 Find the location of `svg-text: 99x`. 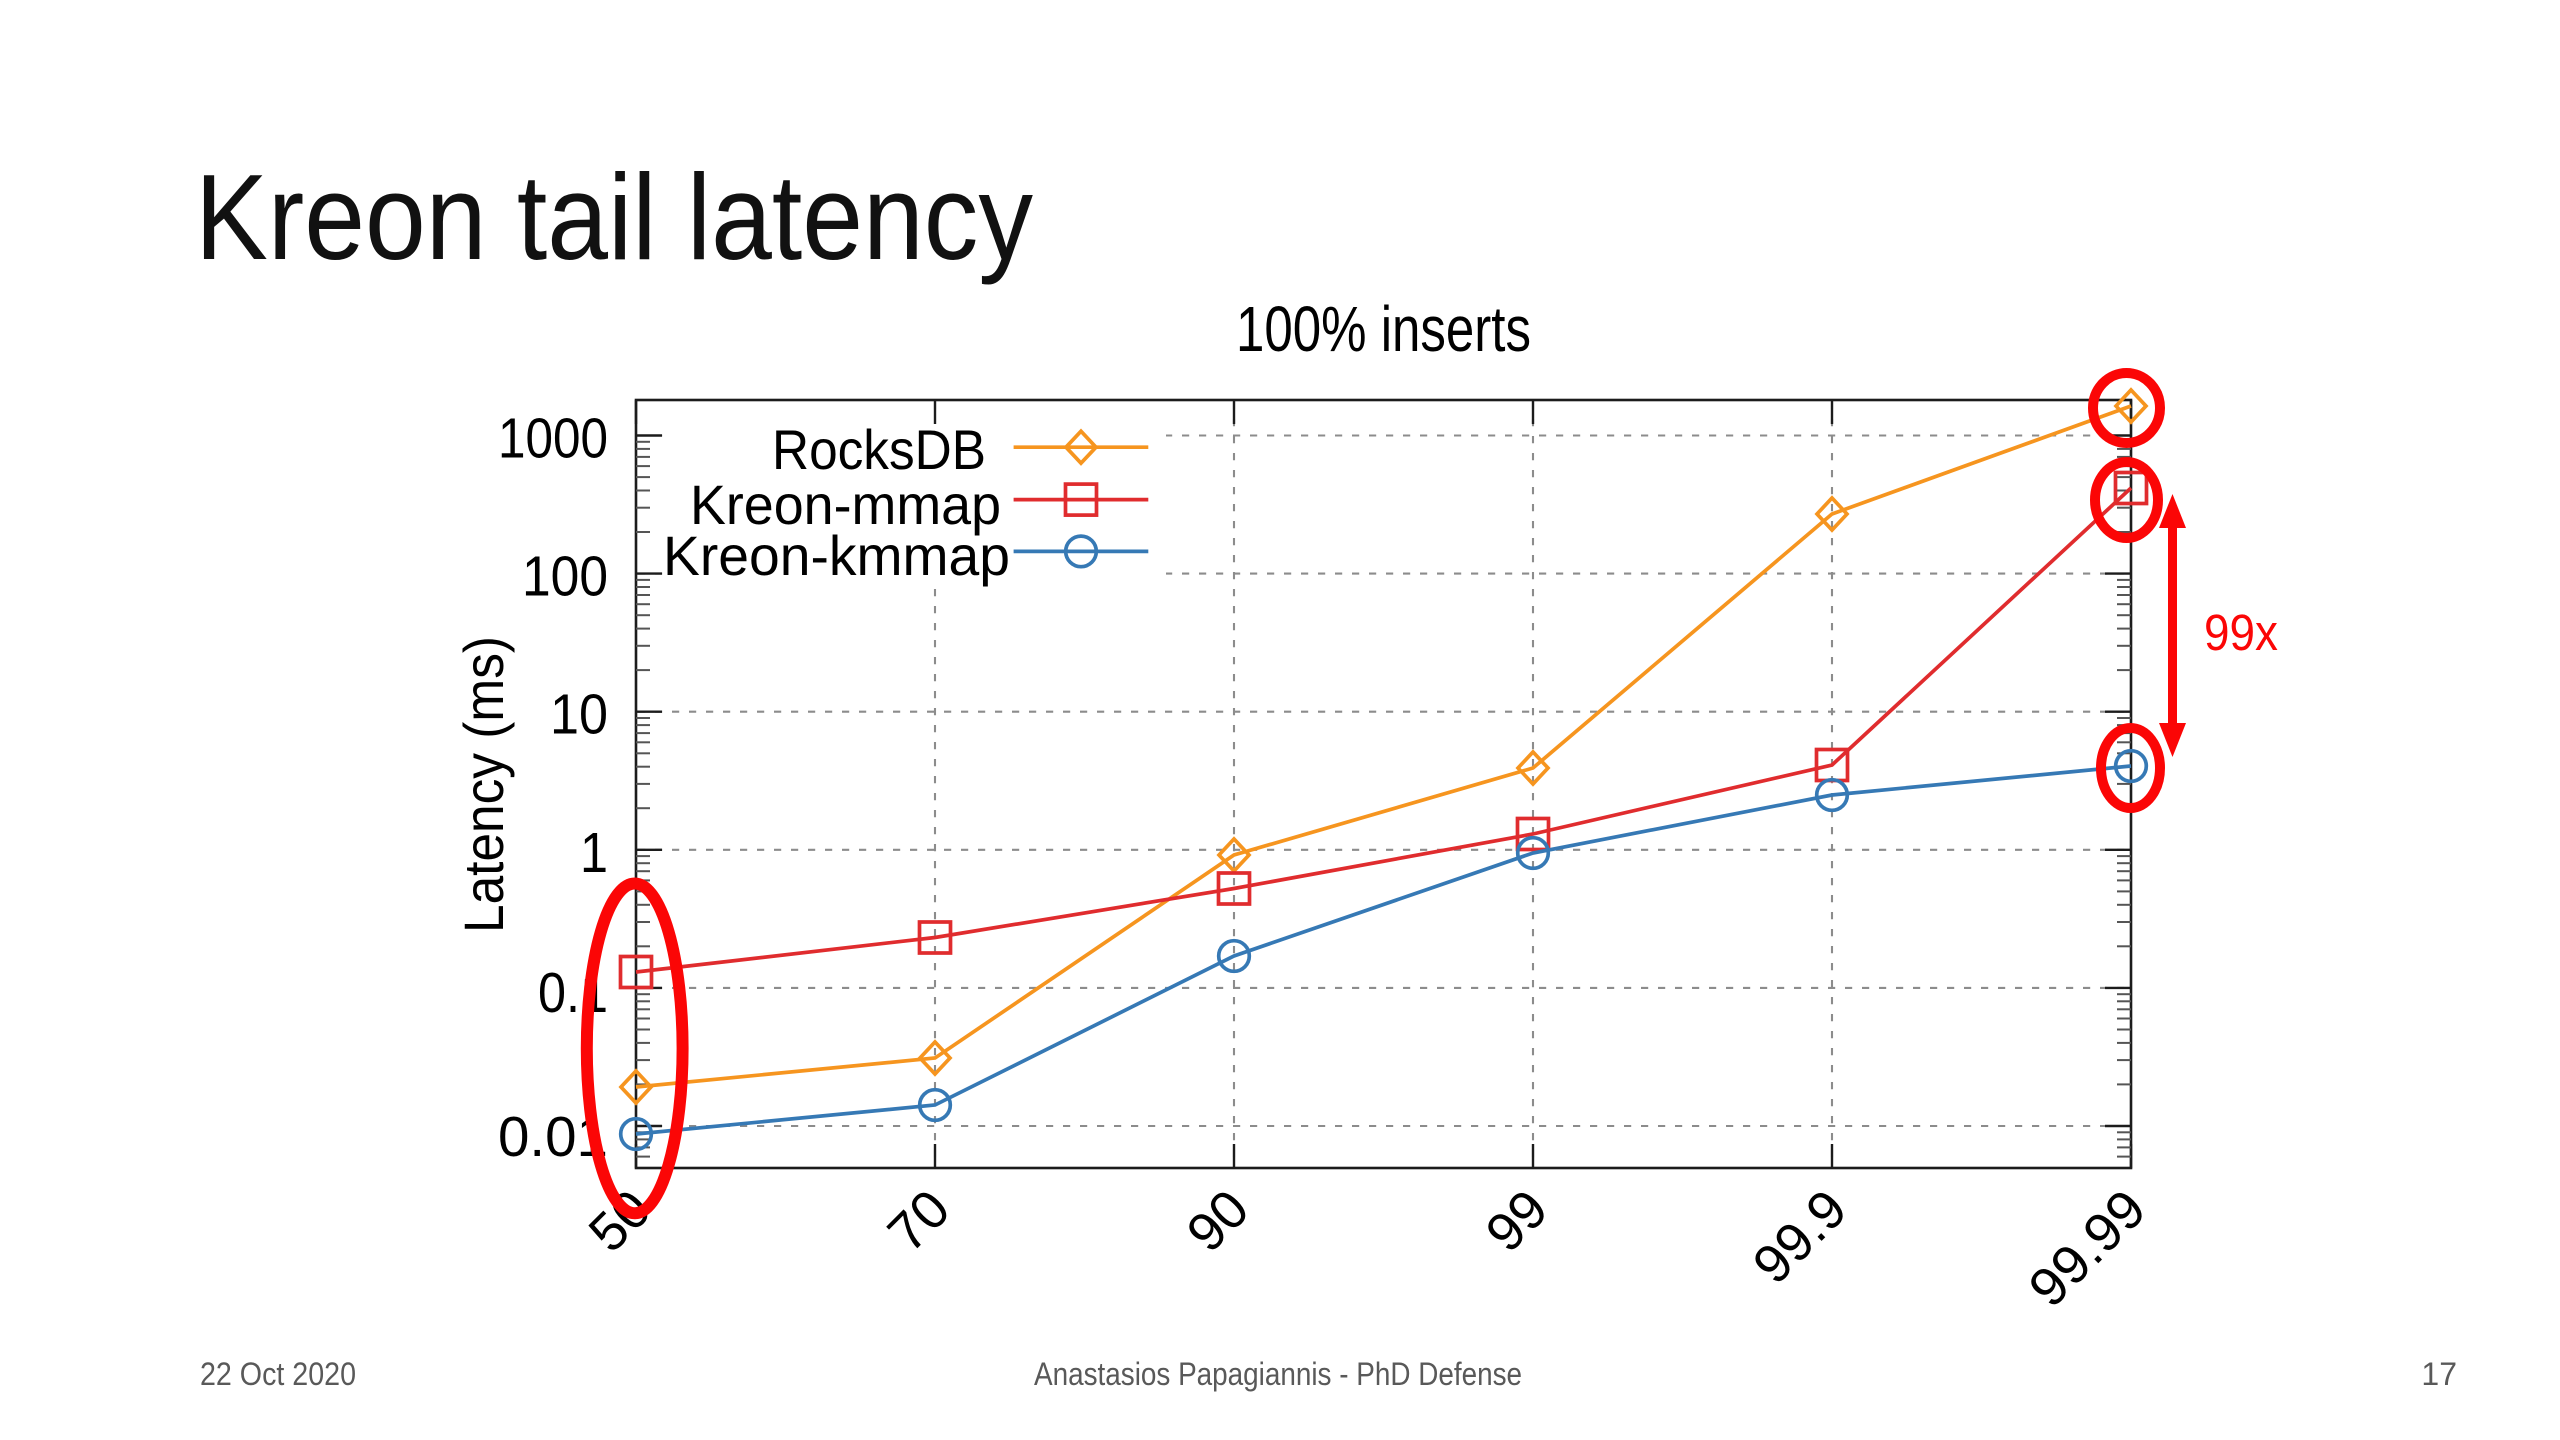

svg-text: 99x is located at coordinates (2241, 632).